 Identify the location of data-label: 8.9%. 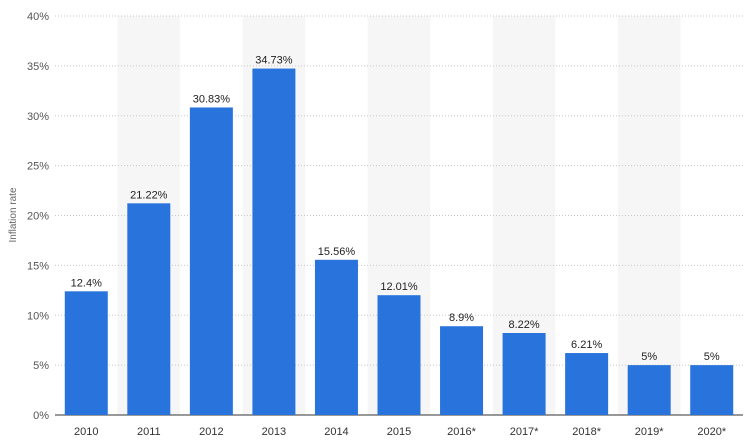
(461, 318).